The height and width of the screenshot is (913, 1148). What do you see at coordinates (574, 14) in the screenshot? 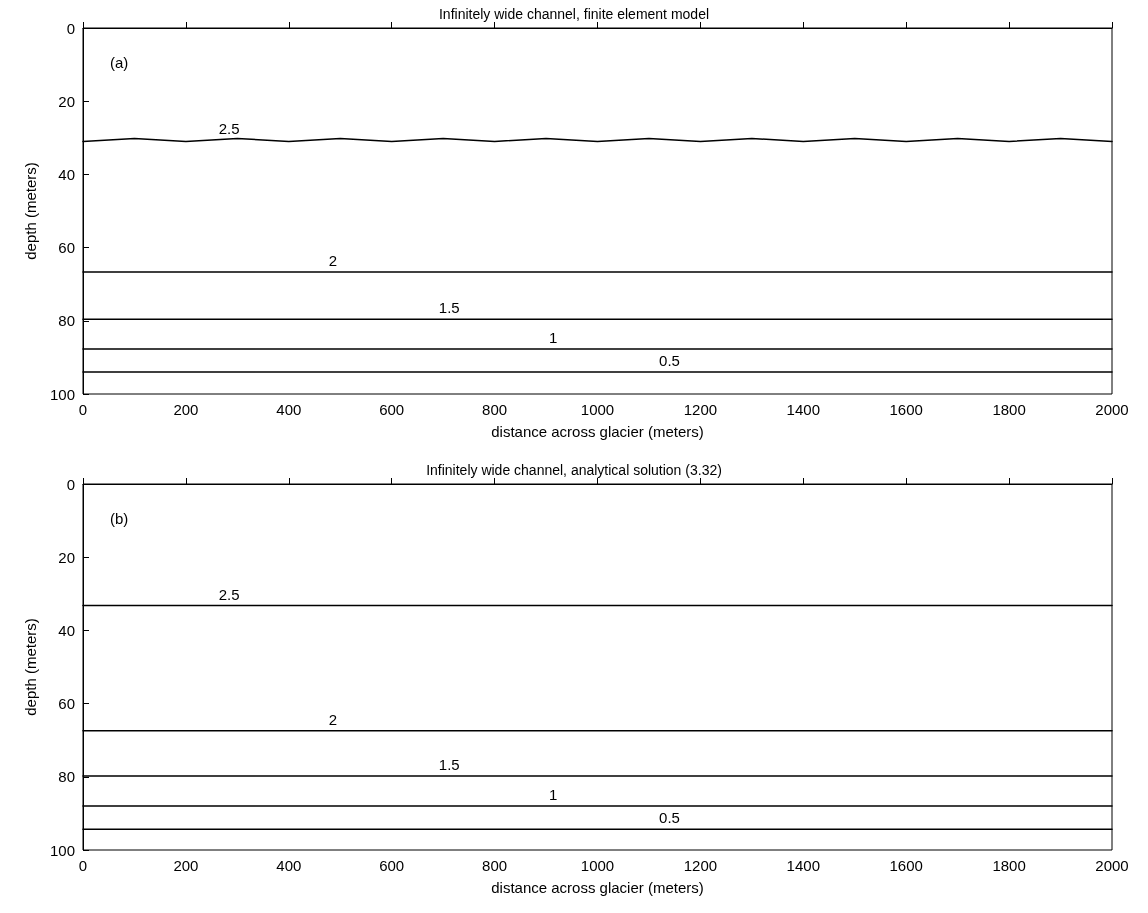
I see `chart-title: Infinitely wide channel, finite element model` at bounding box center [574, 14].